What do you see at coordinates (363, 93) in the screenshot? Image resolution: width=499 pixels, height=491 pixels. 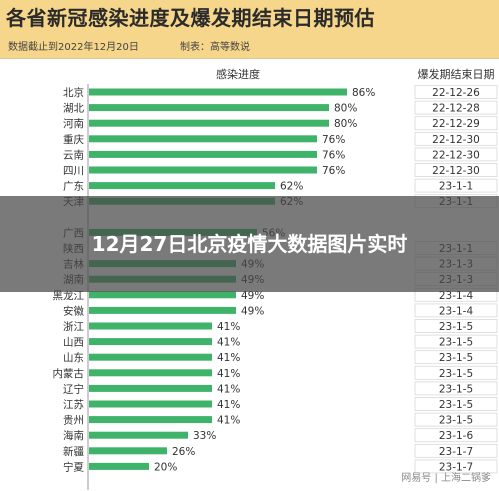 I see `value-label: 86%` at bounding box center [363, 93].